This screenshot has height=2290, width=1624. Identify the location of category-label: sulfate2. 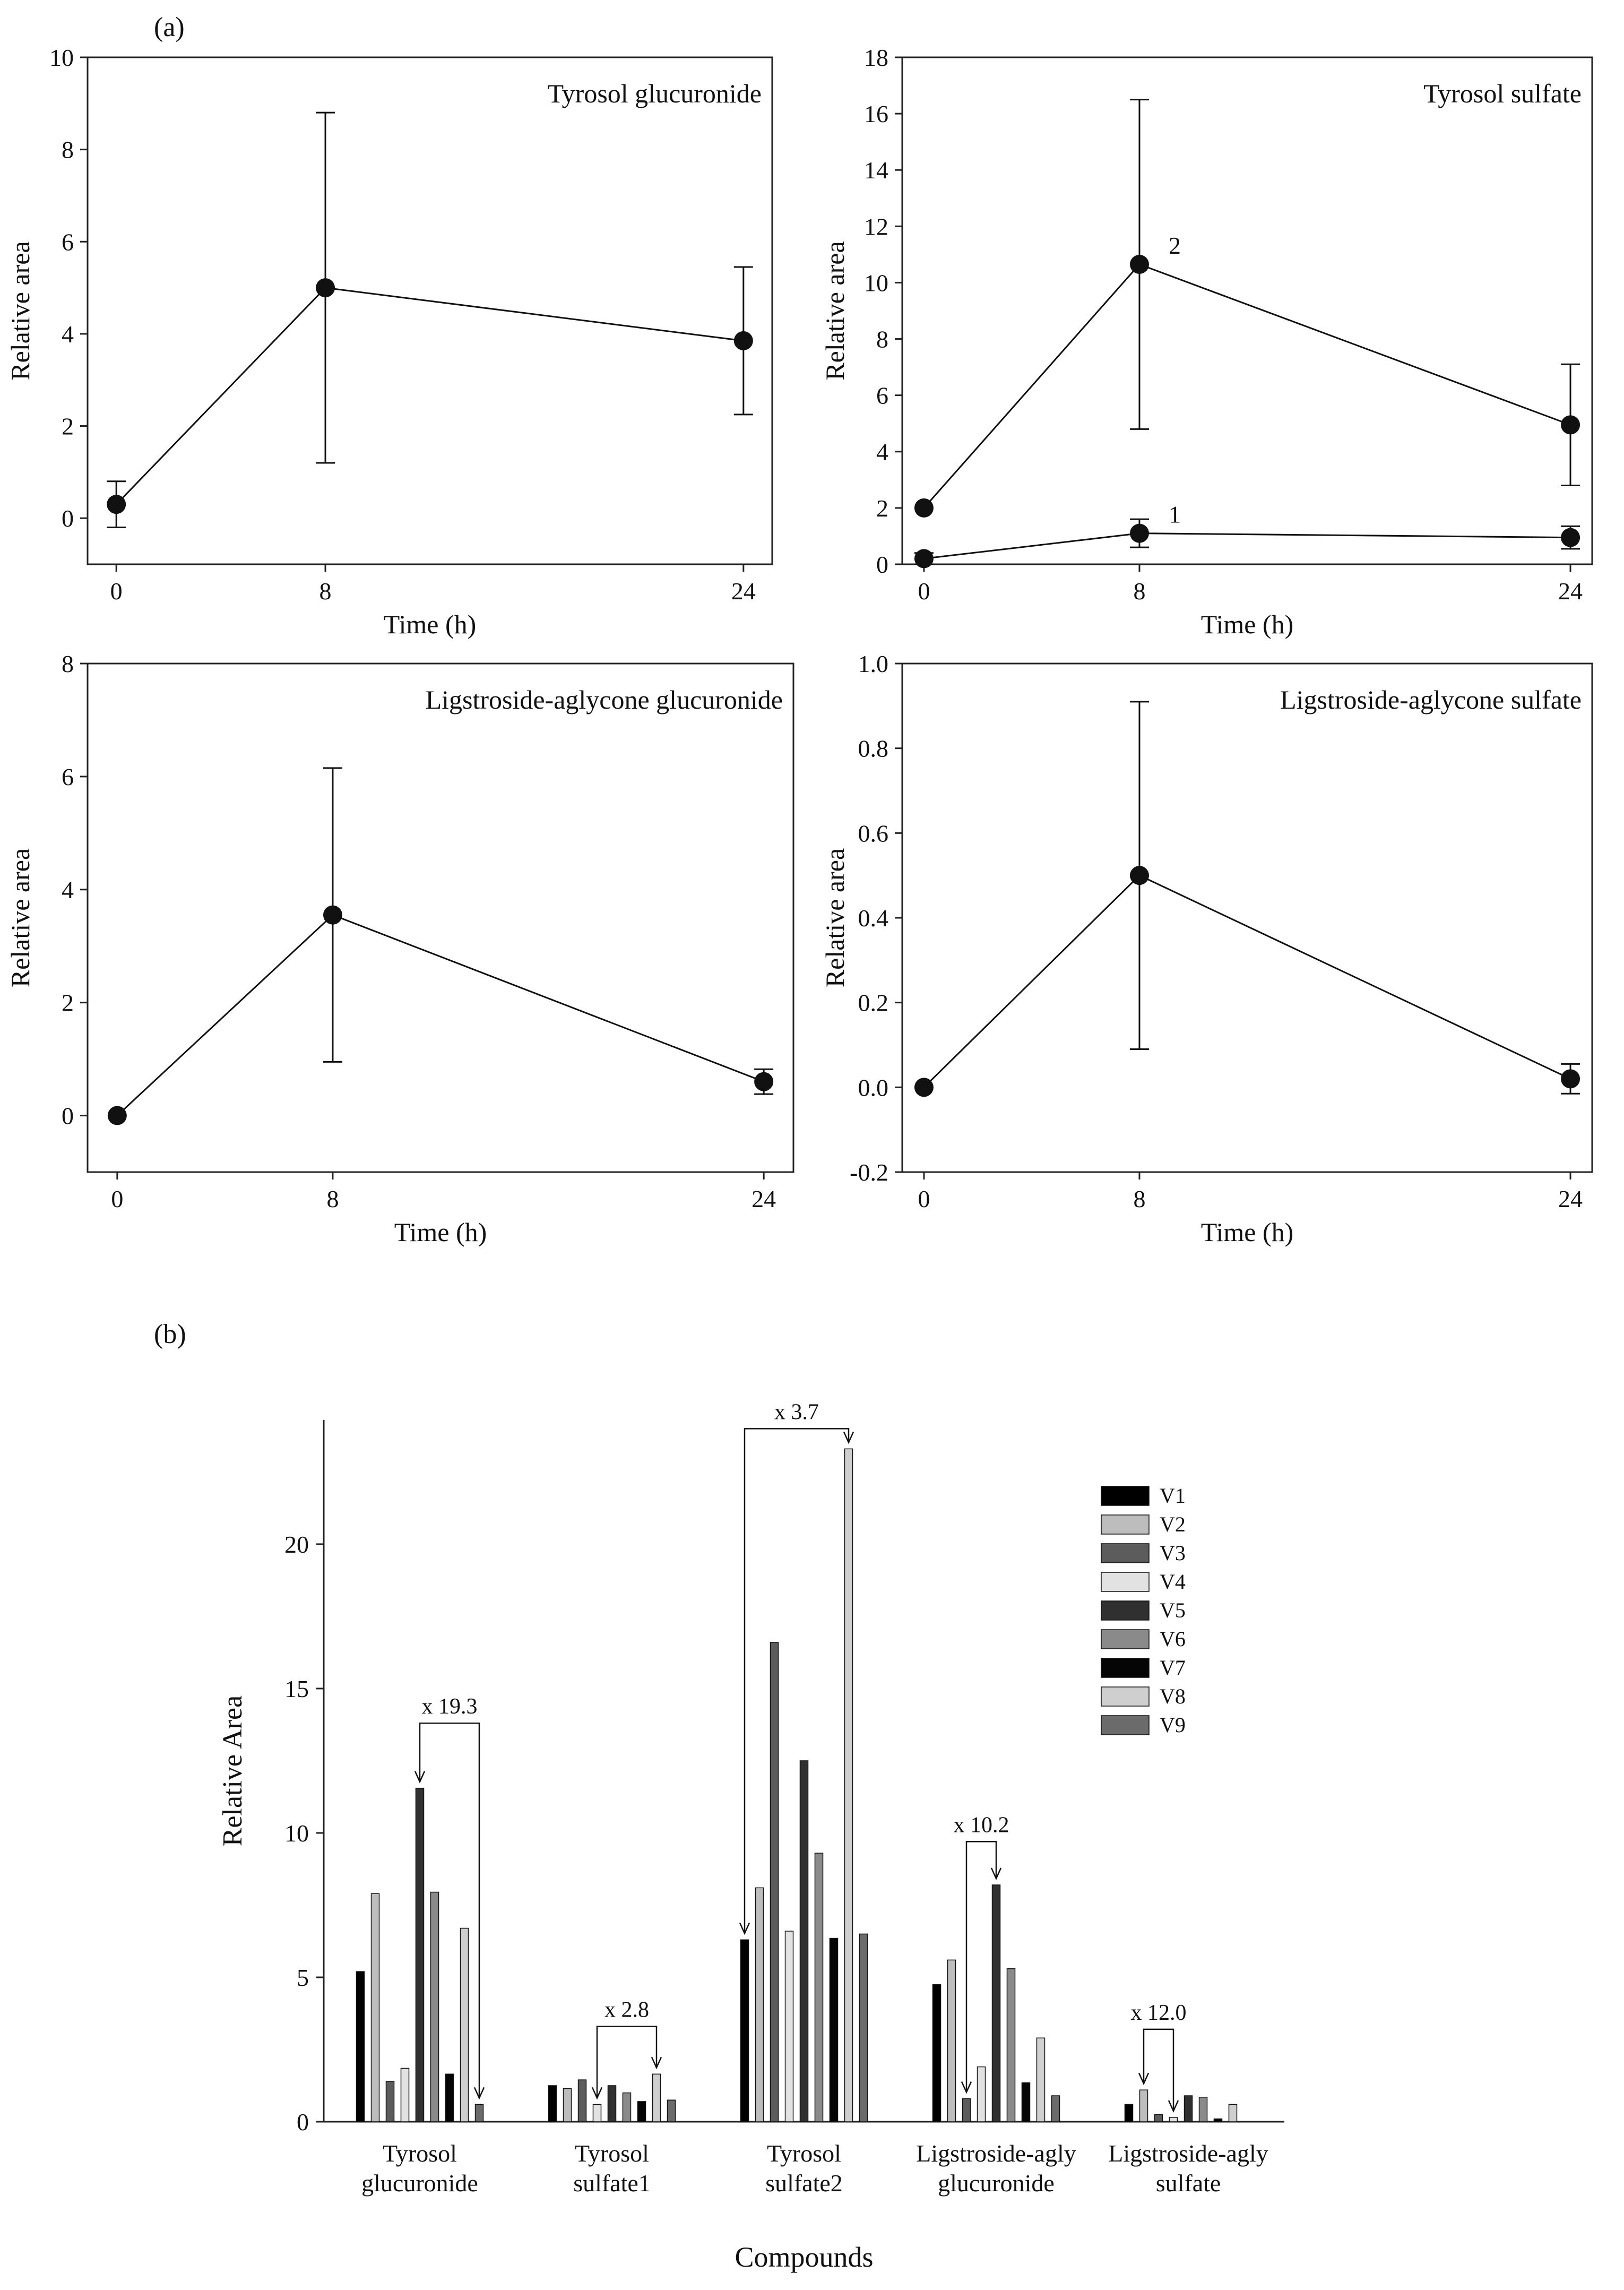
(804, 2183).